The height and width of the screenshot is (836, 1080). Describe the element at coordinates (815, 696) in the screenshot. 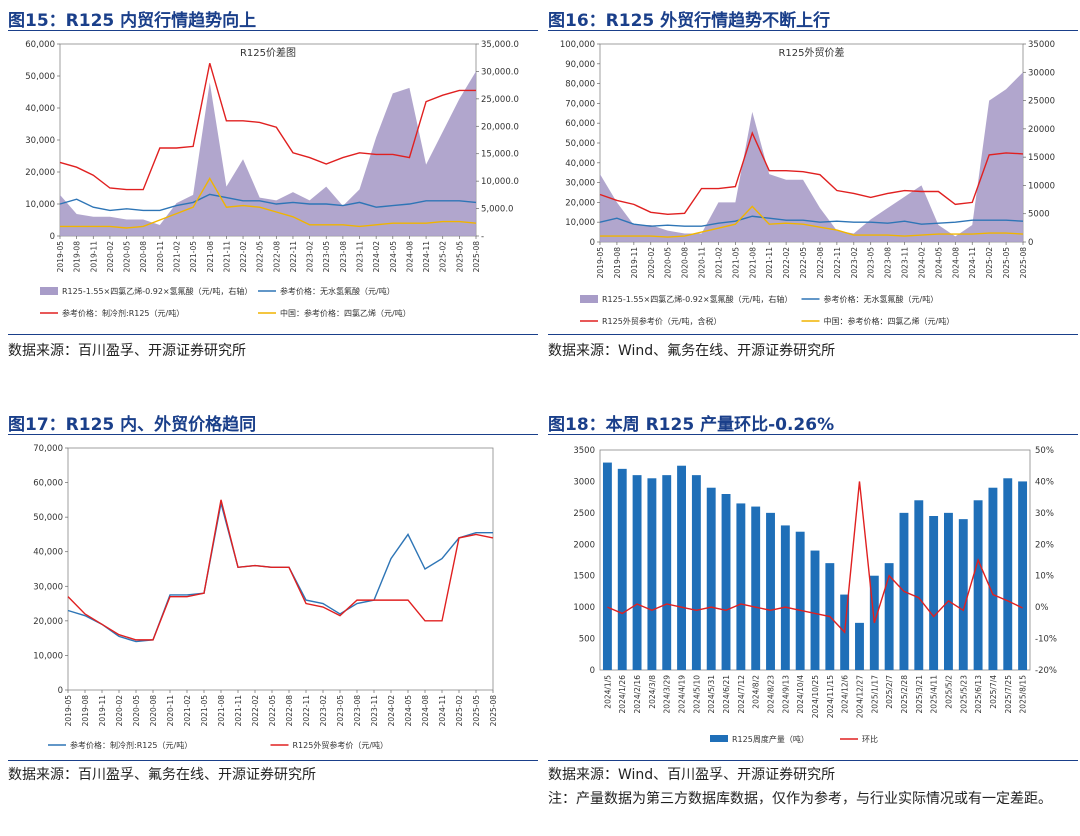

I see `x-tick-label: 2024/10/25` at that location.